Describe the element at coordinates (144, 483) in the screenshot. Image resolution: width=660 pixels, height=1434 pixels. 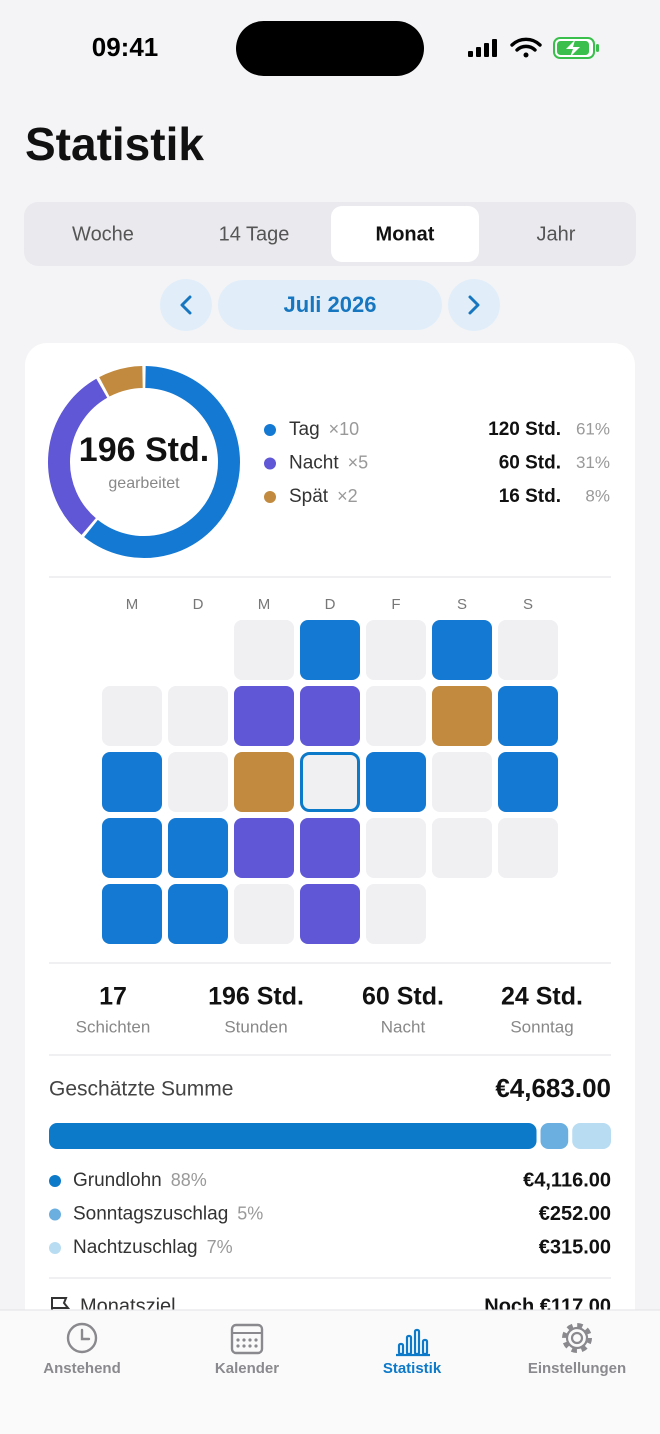
I see `donut-caption: gearbeitet` at that location.